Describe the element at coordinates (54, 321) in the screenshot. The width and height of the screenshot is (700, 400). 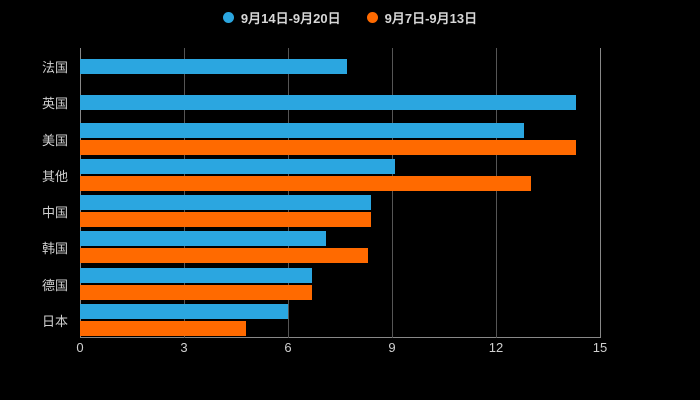
I see `category-label: 日本` at that location.